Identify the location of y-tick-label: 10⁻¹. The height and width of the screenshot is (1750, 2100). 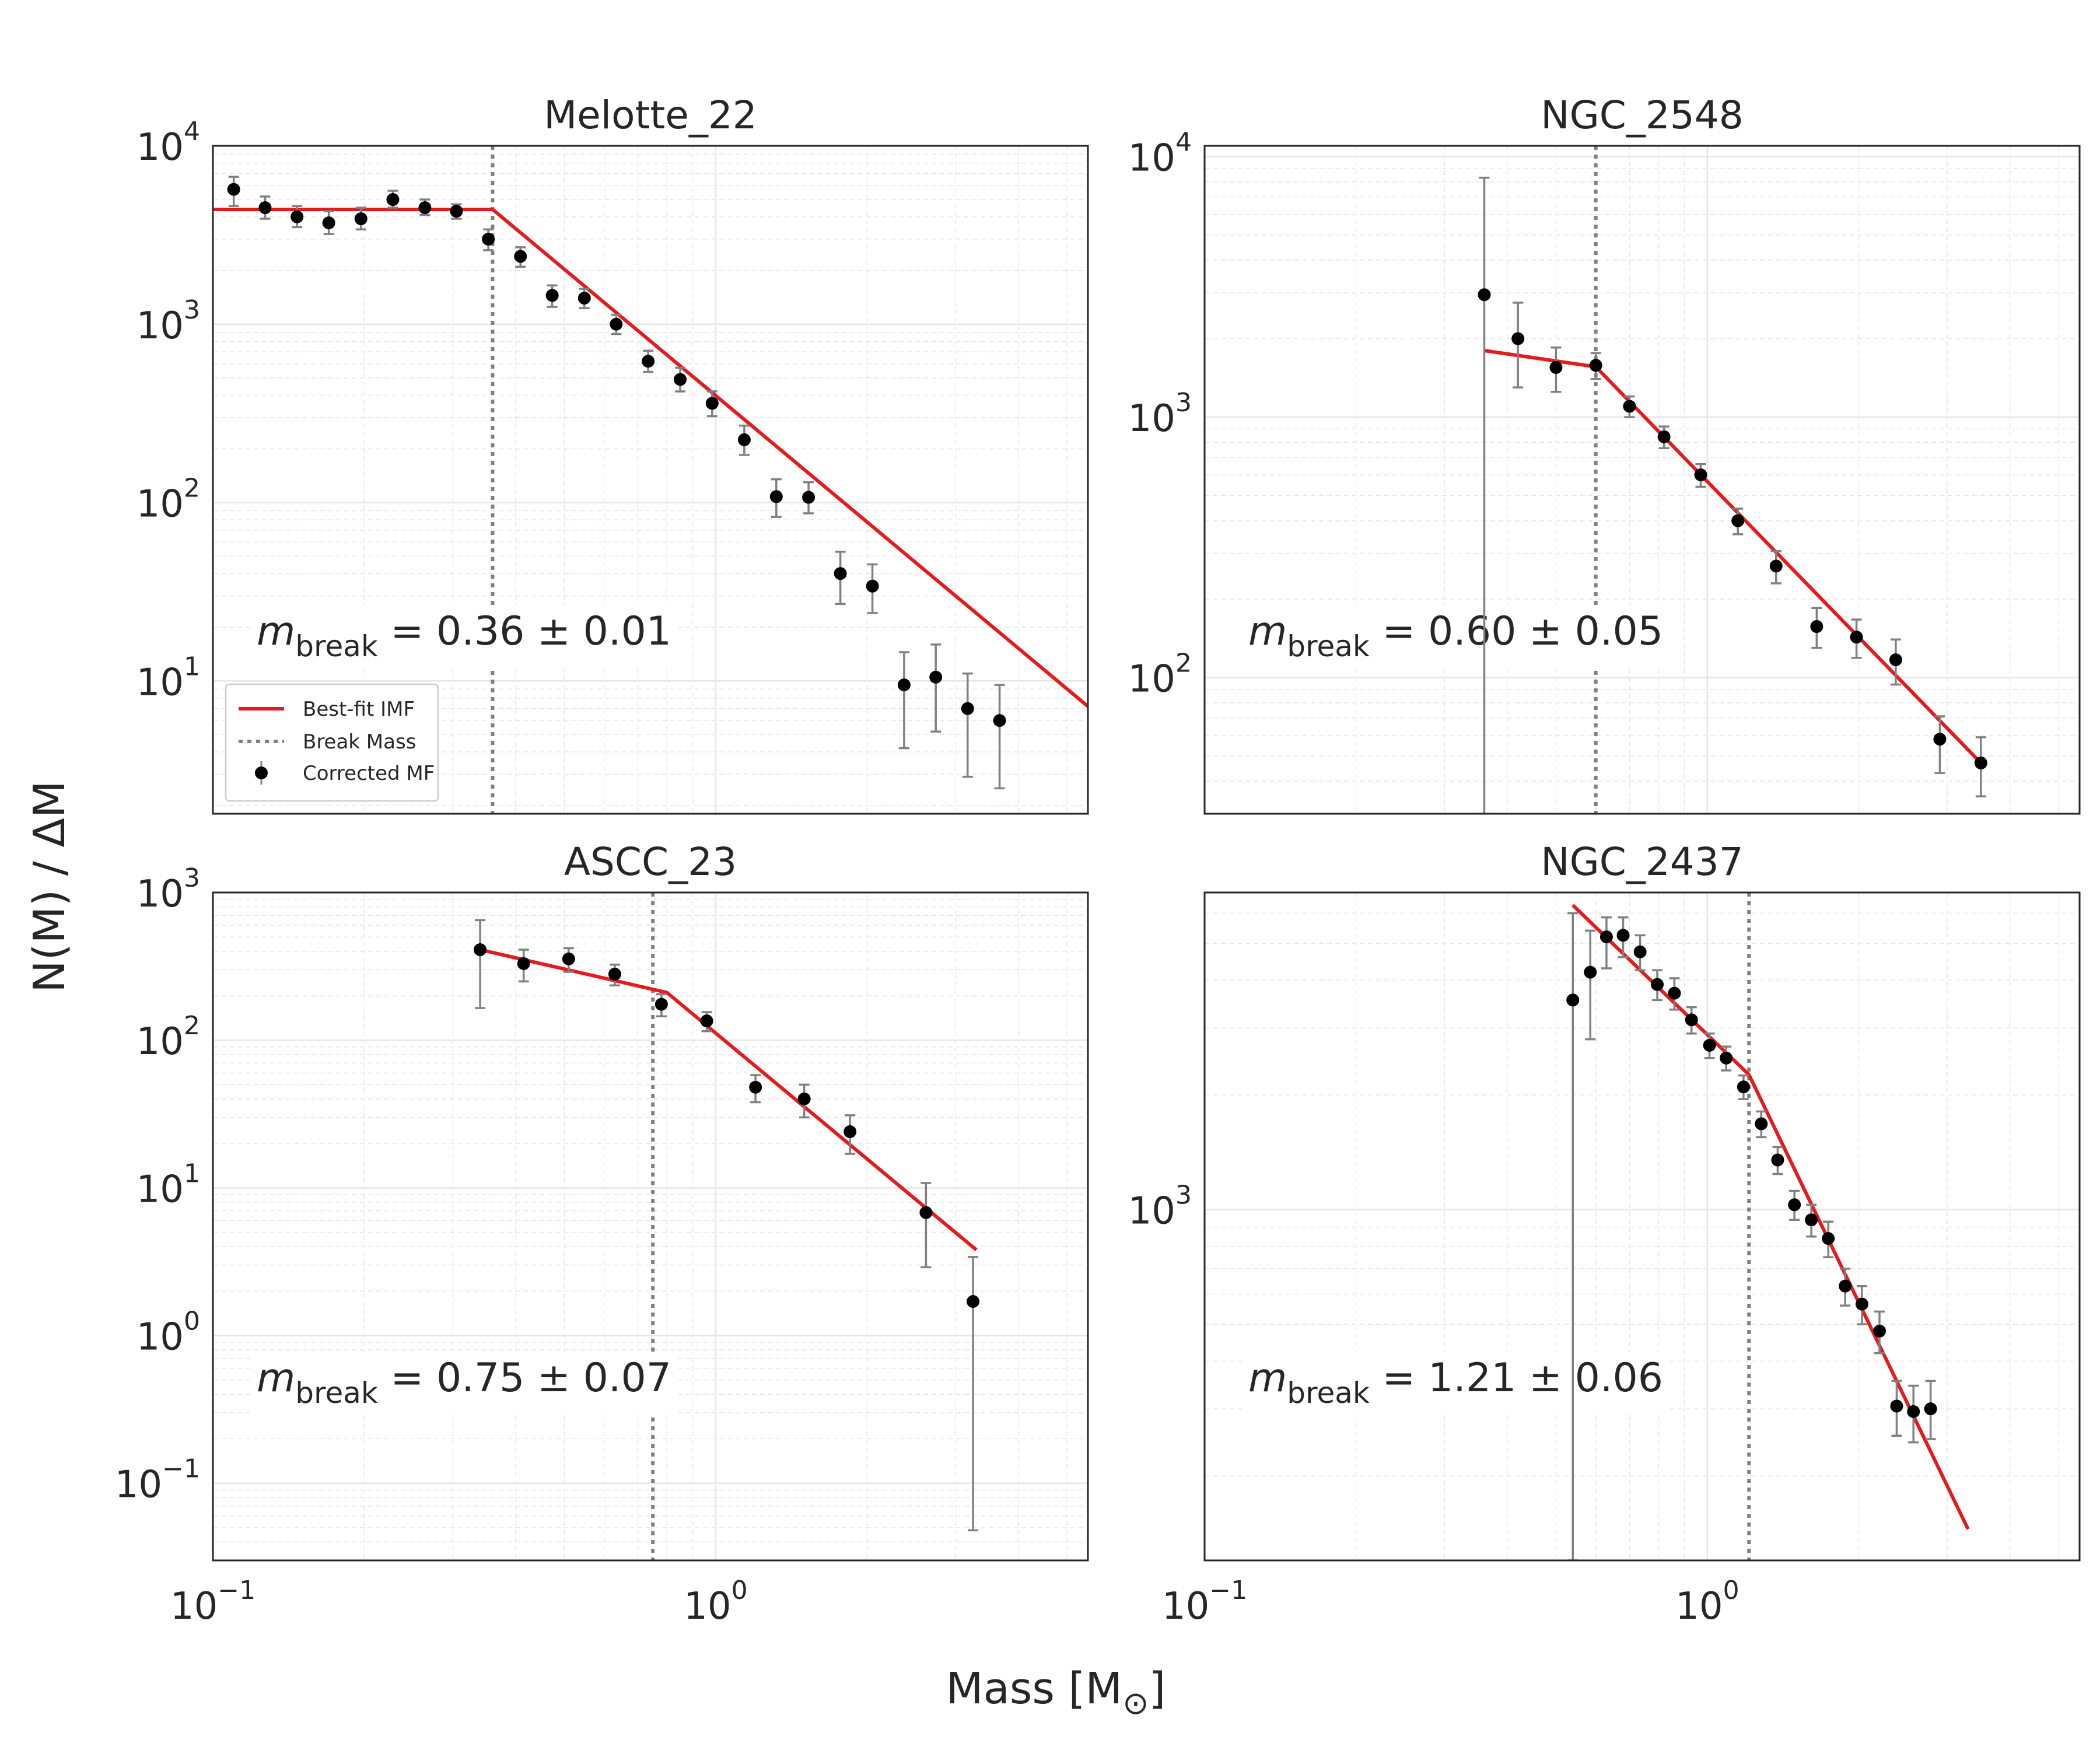
(157, 1480).